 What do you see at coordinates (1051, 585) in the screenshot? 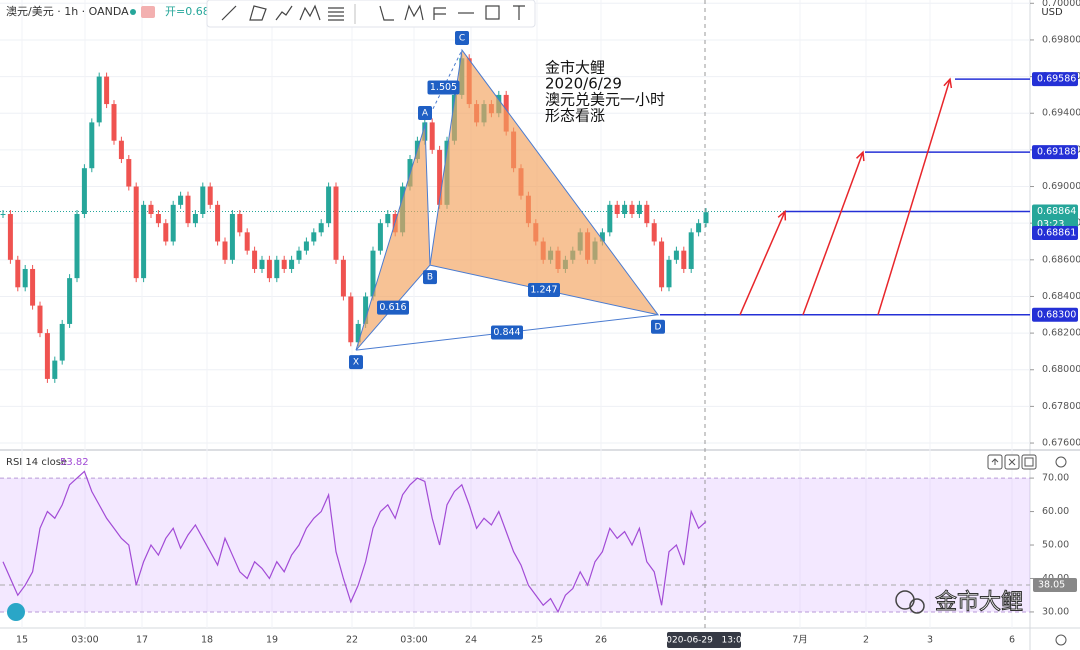
I see `rsi-signal-label: 38.05` at bounding box center [1051, 585].